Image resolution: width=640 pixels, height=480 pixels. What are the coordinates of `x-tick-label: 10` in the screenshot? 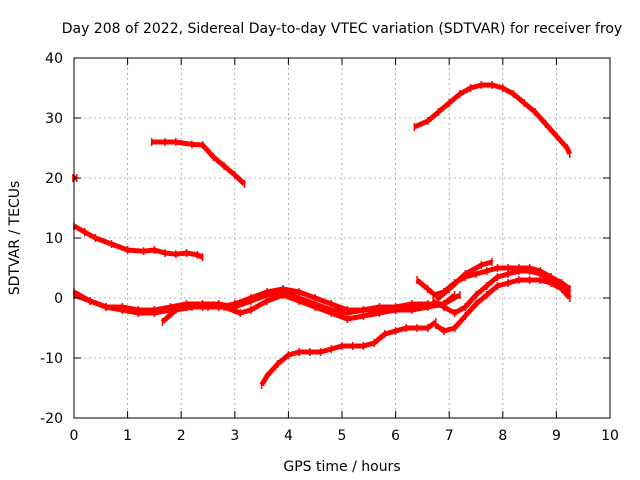 It's located at (610, 436).